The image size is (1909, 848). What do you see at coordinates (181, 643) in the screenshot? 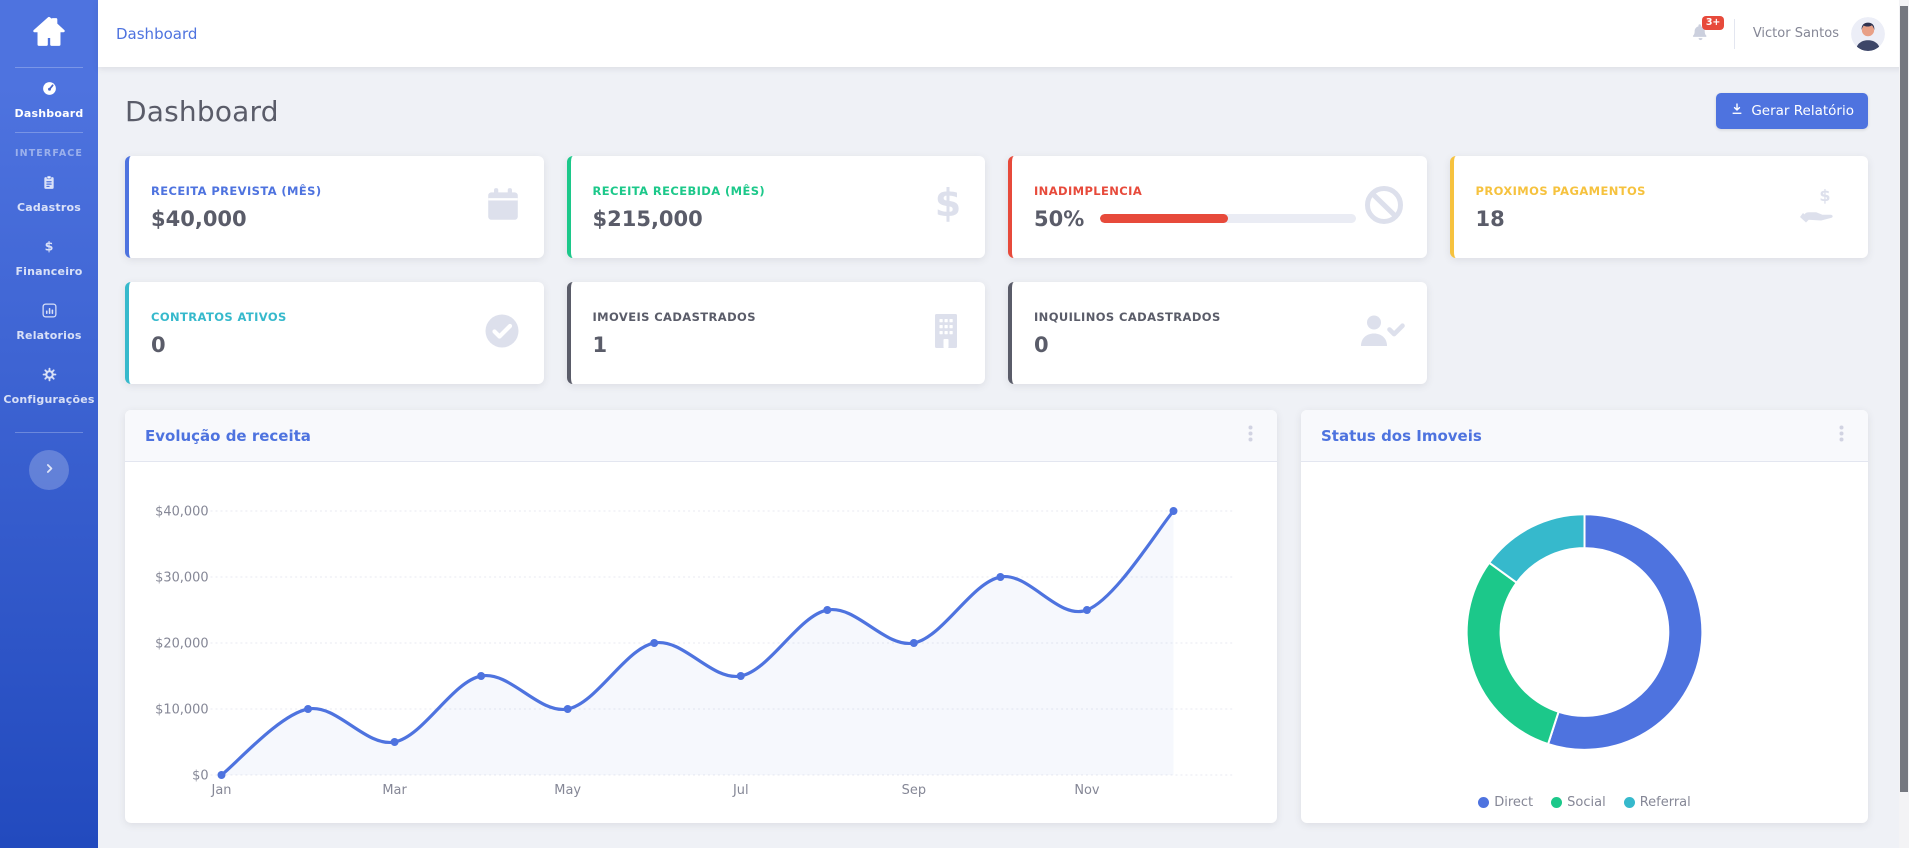
I see `svg-text: $20,000` at bounding box center [181, 643].